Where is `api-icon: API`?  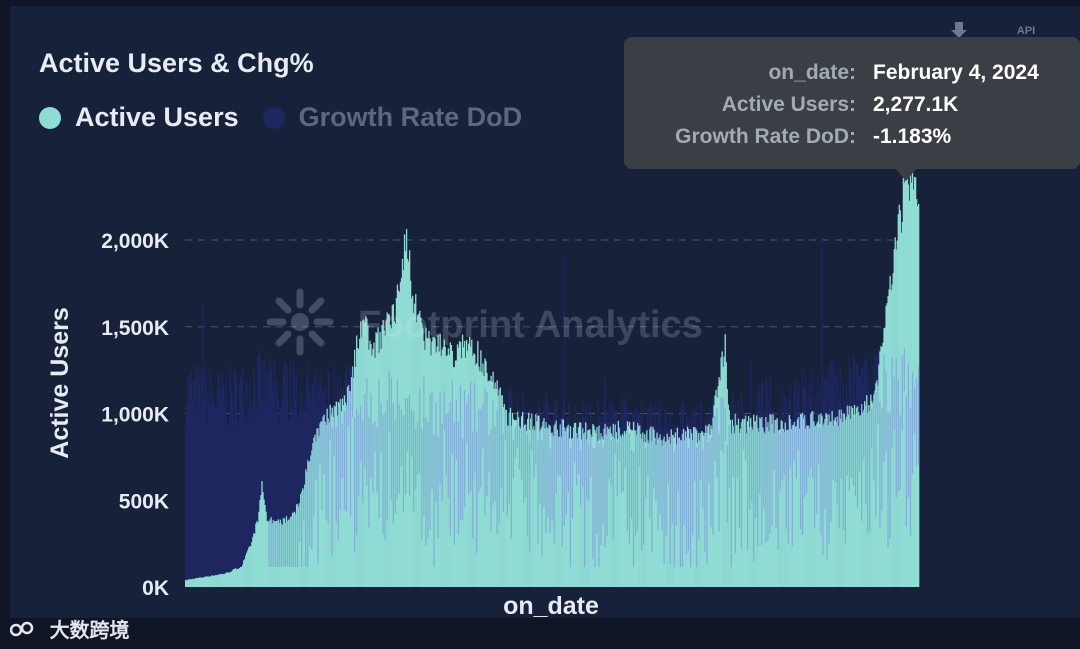
api-icon: API is located at coordinates (1026, 31).